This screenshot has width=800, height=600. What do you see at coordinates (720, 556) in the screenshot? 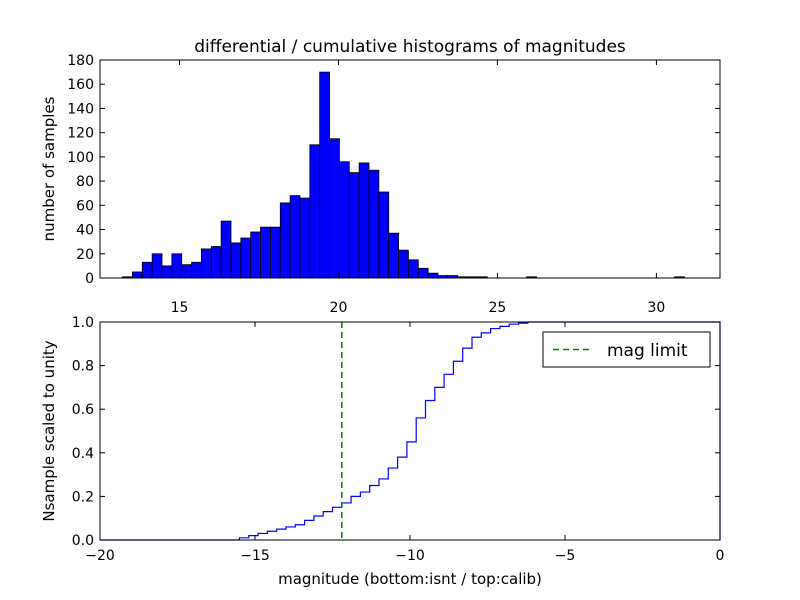
I see `bottom-x-tick-label: 0` at bounding box center [720, 556].